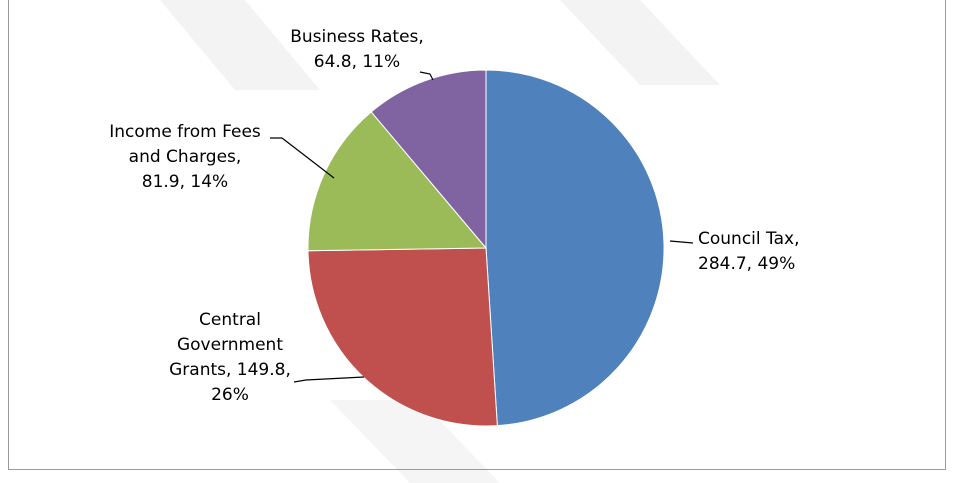  What do you see at coordinates (357, 49) in the screenshot?
I see `data-label-business-rates: Business Rates, 64.8, 11%` at bounding box center [357, 49].